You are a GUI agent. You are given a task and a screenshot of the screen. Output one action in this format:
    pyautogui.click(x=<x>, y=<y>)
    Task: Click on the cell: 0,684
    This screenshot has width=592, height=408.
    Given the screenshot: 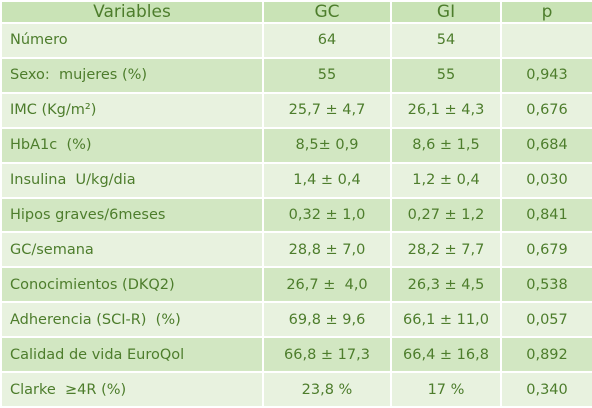 What is the action you would take?
    pyautogui.click(x=546, y=145)
    